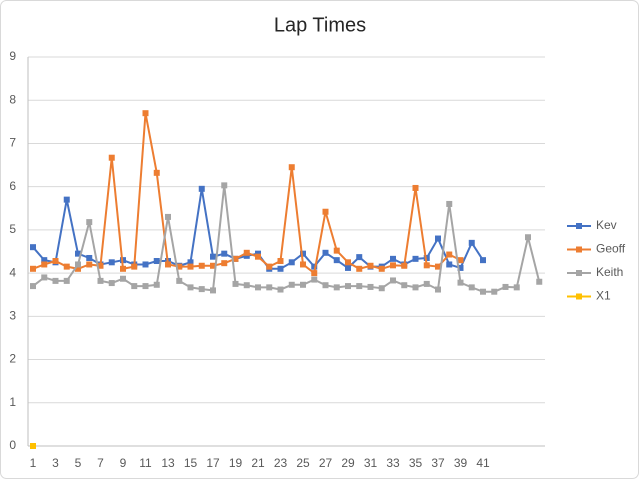 The height and width of the screenshot is (480, 640). I want to click on x-tick-label: 5, so click(78, 463).